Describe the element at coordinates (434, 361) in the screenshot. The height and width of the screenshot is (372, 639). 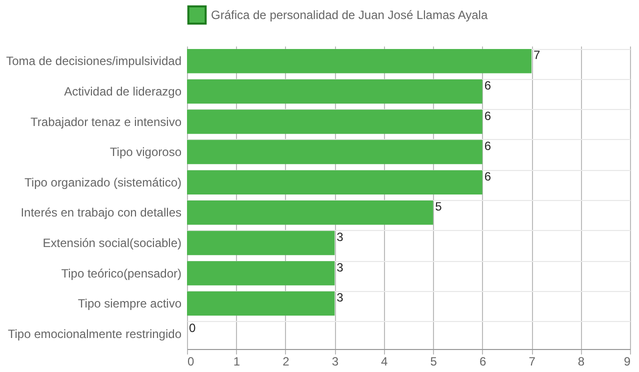
I see `x-tick-label: 5` at that location.